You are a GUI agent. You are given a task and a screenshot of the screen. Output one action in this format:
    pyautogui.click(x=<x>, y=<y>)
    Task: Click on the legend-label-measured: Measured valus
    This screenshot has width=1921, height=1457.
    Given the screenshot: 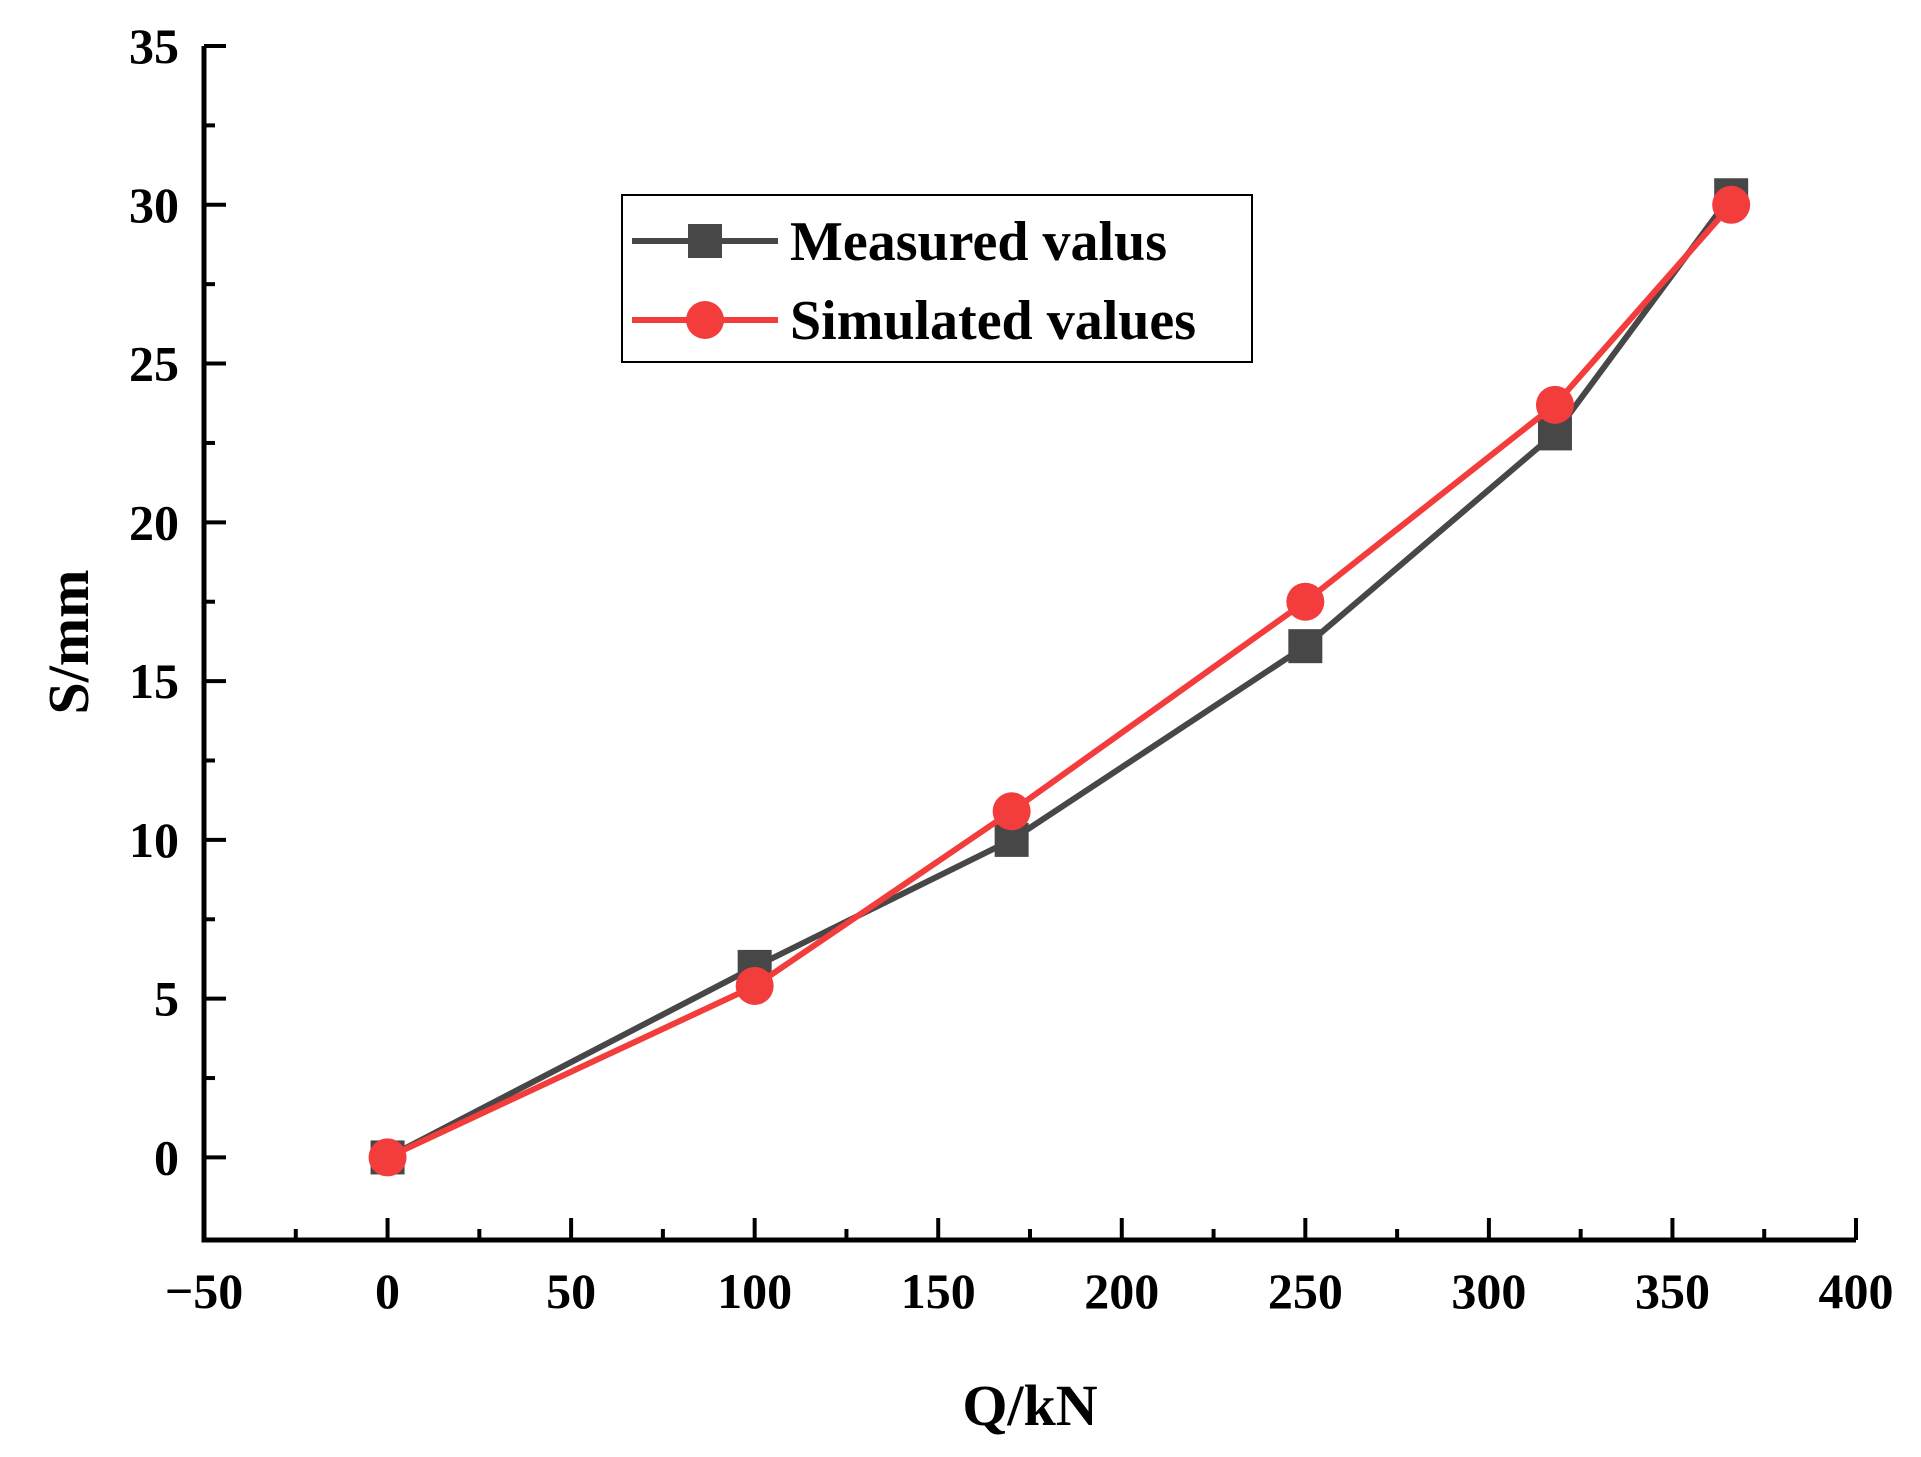 What is the action you would take?
    pyautogui.click(x=978, y=242)
    